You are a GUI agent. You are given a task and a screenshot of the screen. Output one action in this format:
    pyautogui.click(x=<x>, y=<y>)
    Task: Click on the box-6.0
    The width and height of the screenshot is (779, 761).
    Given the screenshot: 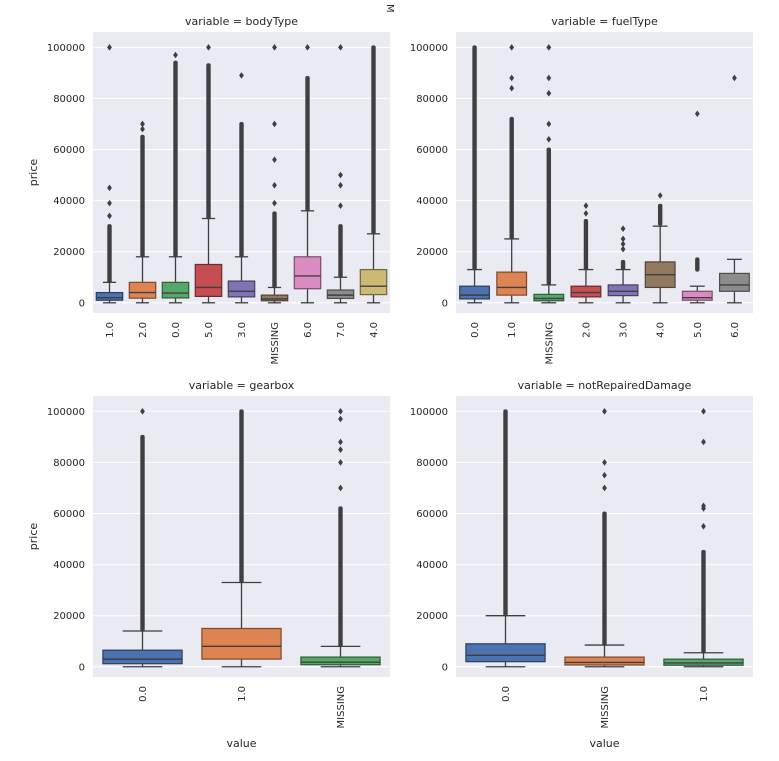 What is the action you would take?
    pyautogui.click(x=734, y=189)
    